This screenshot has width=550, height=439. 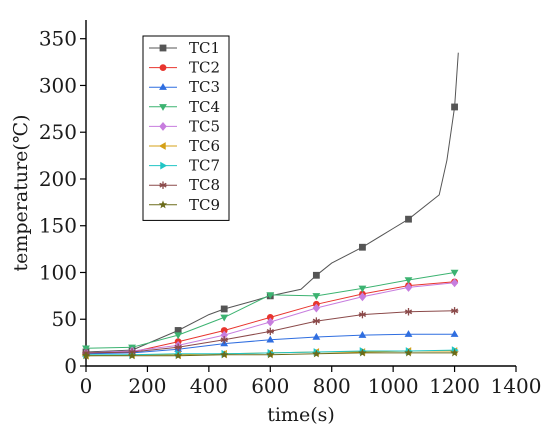 What do you see at coordinates (58, 272) in the screenshot?
I see `y-tick-label: 100` at bounding box center [58, 272].